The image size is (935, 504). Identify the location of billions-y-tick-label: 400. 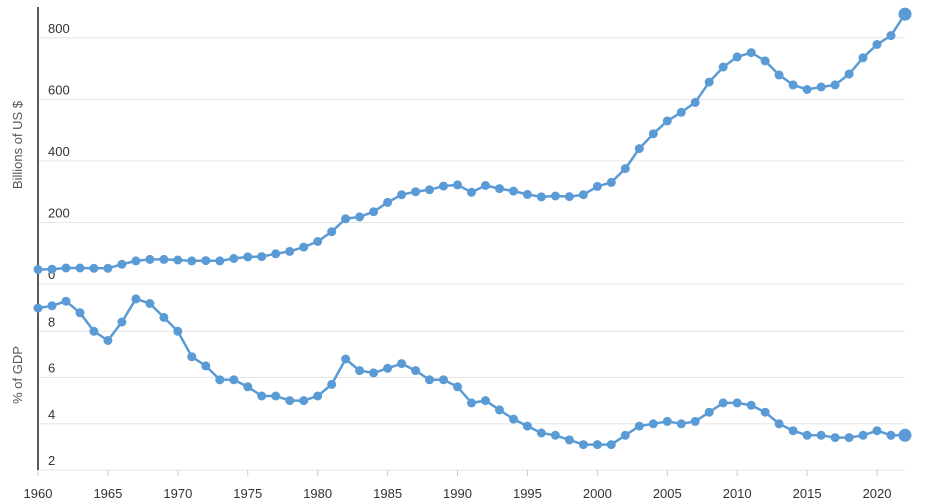
(59, 151).